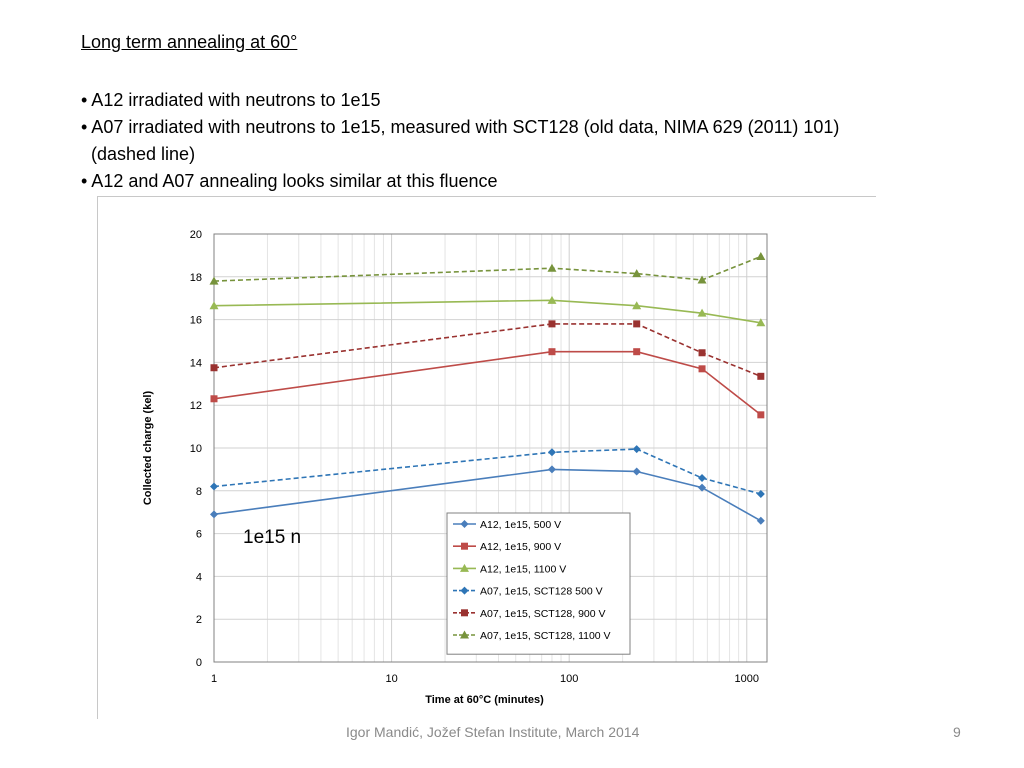  Describe the element at coordinates (196, 449) in the screenshot. I see `y-tick-label: 10` at that location.